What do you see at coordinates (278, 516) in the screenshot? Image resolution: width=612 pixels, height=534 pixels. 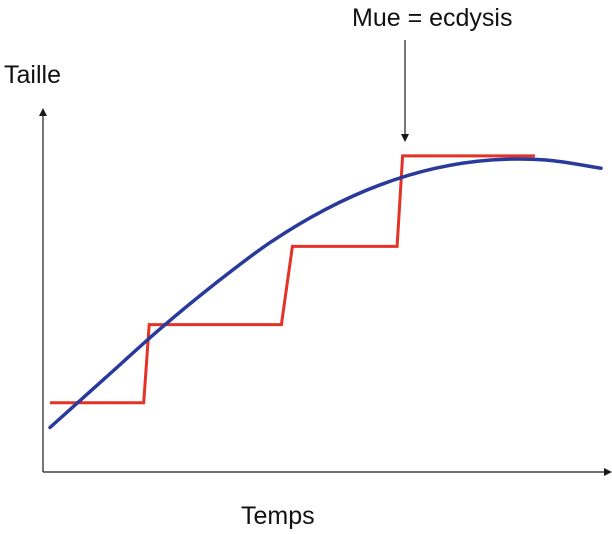 I see `x-axis-label: Temps` at bounding box center [278, 516].